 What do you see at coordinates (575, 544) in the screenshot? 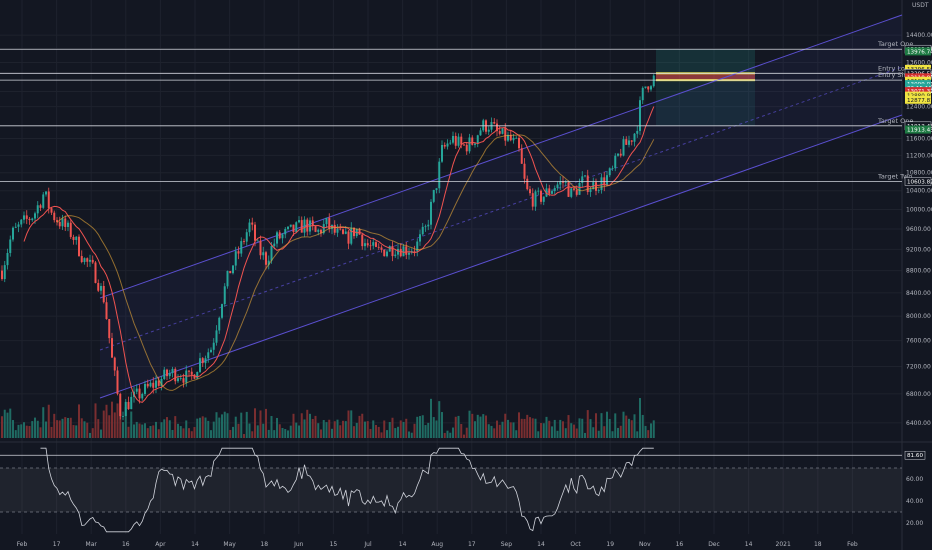
I see `time-tick-label: Oct` at bounding box center [575, 544].